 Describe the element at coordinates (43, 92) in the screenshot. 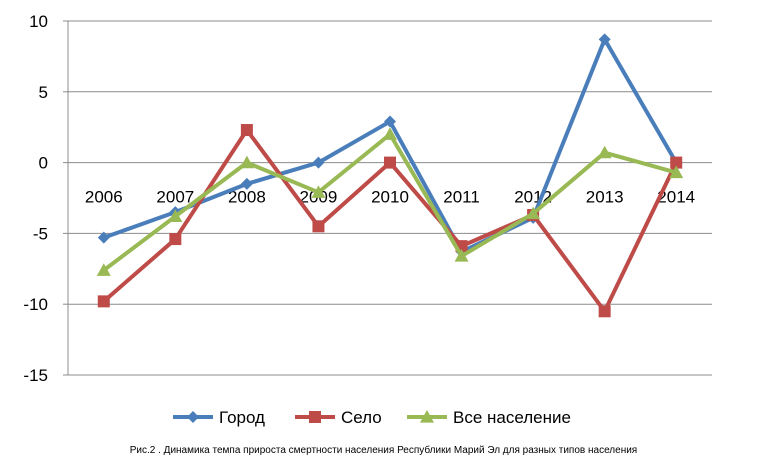

I see `y-tick-label: 5` at that location.